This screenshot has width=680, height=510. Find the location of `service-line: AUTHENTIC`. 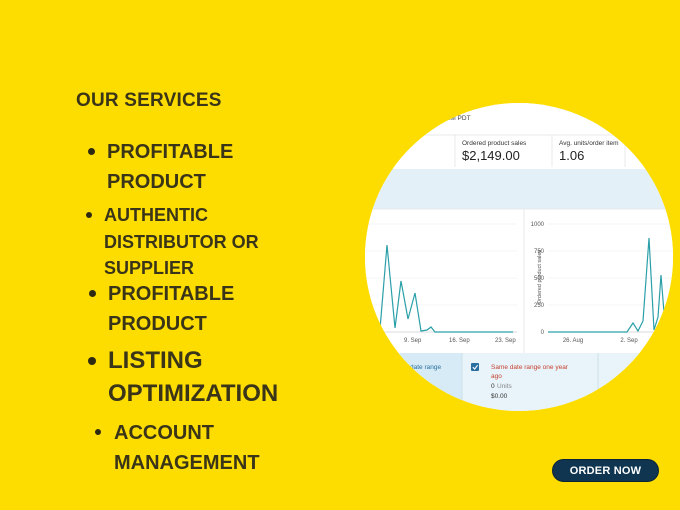

service-line: AUTHENTIC is located at coordinates (156, 215).